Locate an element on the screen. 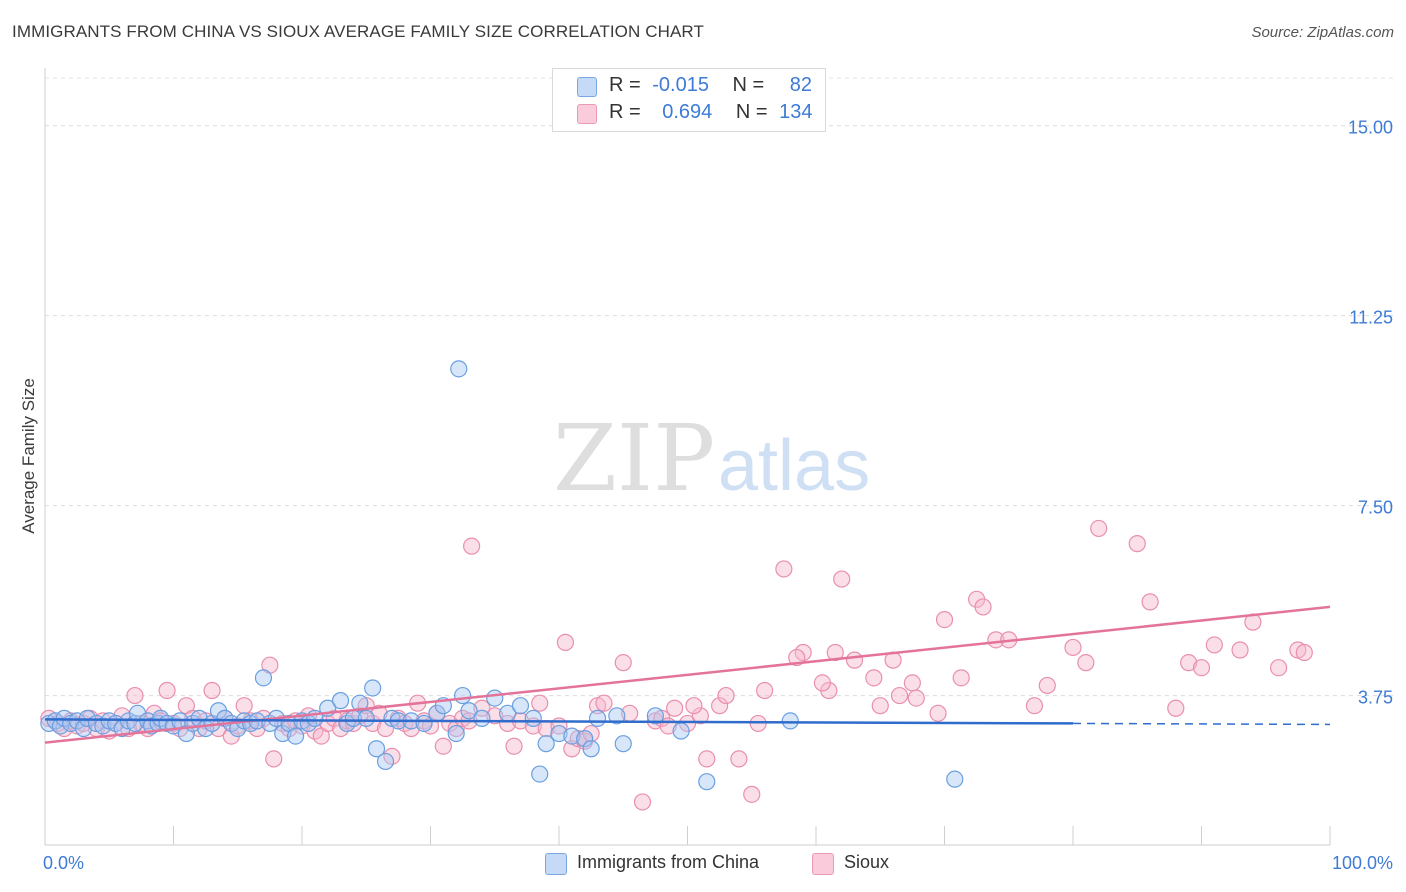 This screenshot has width=1406, height=892. watermark-atlas: atlas is located at coordinates (794, 466).